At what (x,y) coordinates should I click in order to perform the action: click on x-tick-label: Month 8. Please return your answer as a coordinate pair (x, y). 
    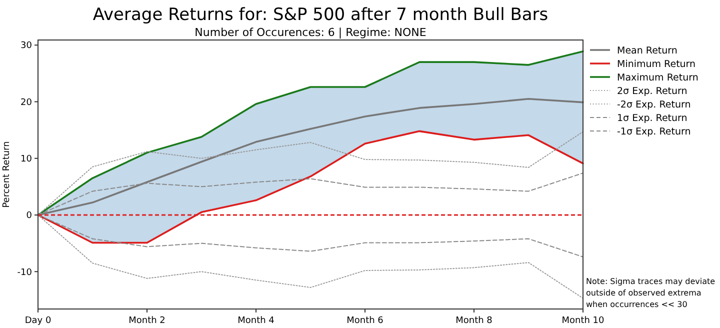
    Looking at the image, I should click on (474, 321).